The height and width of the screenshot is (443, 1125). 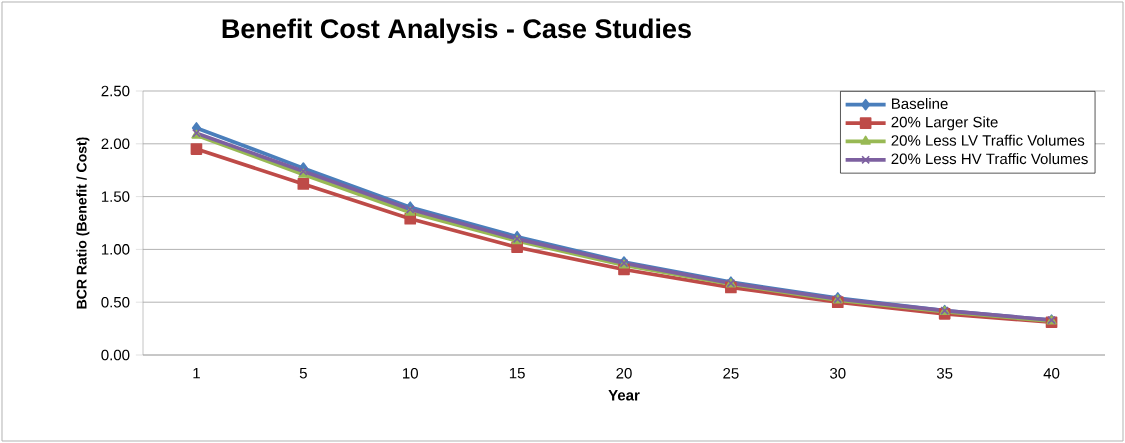 I want to click on y-axis-title: BCR Ratio (Benefit / Cost), so click(x=83, y=223).